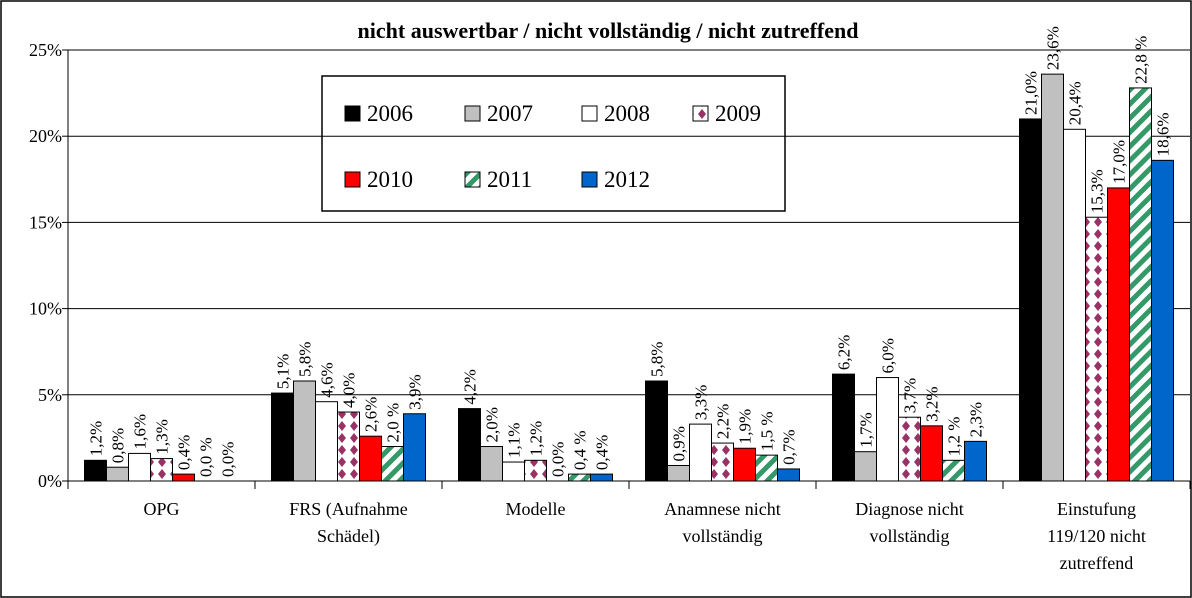 Image resolution: width=1192 pixels, height=598 pixels. I want to click on data-label: 17,0%, so click(1119, 162).